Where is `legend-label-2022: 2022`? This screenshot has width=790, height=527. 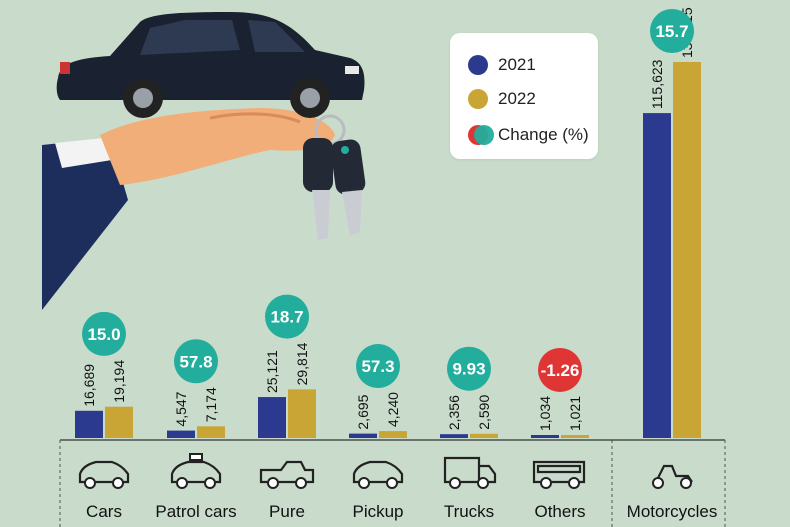
legend-label-2022: 2022 is located at coordinates (517, 98).